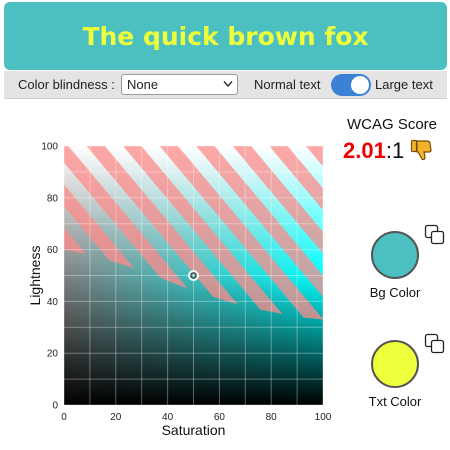 The image size is (450, 450). Describe the element at coordinates (66, 84) in the screenshot. I see `color-blindness-label: Color blindness :` at that location.